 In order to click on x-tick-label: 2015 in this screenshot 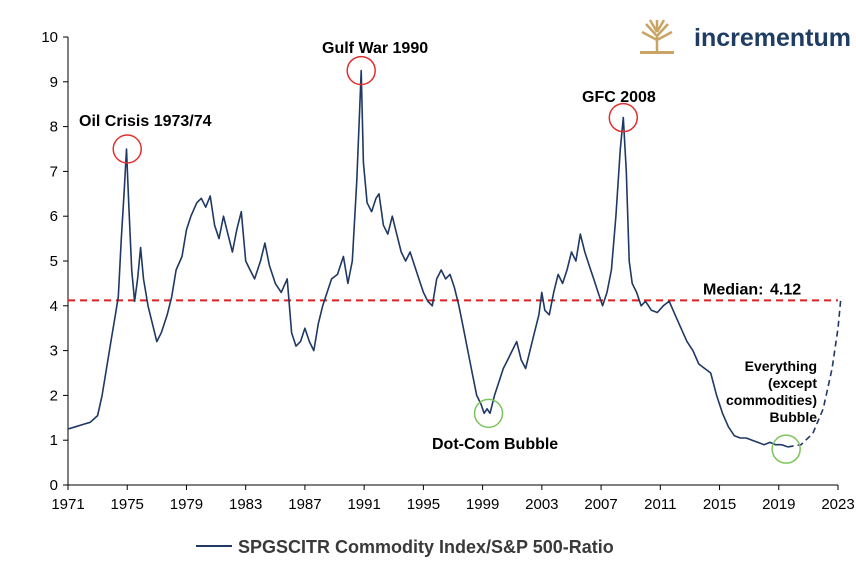, I will do `click(719, 504)`.